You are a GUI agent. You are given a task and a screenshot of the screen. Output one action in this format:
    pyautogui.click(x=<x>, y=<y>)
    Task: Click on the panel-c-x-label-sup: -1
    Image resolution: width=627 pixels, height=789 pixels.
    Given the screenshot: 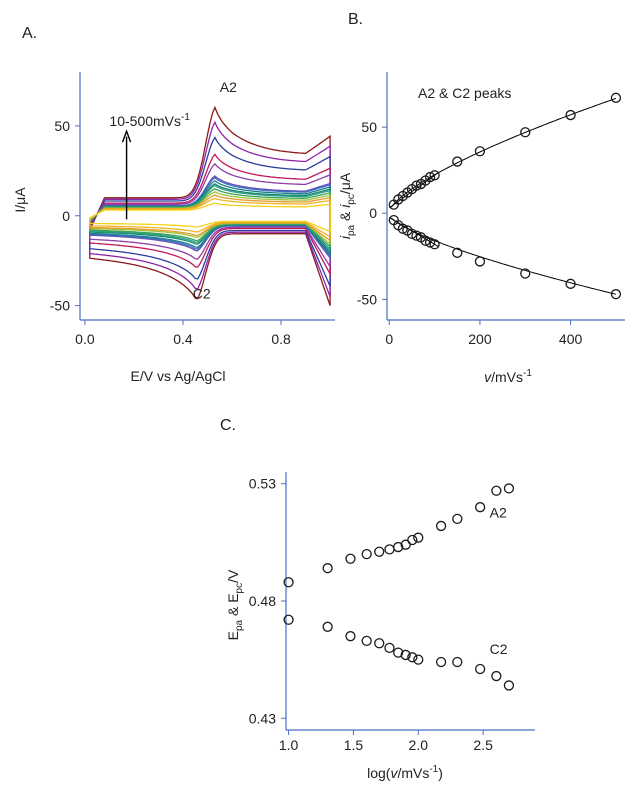 What is the action you would take?
    pyautogui.click(x=433, y=769)
    